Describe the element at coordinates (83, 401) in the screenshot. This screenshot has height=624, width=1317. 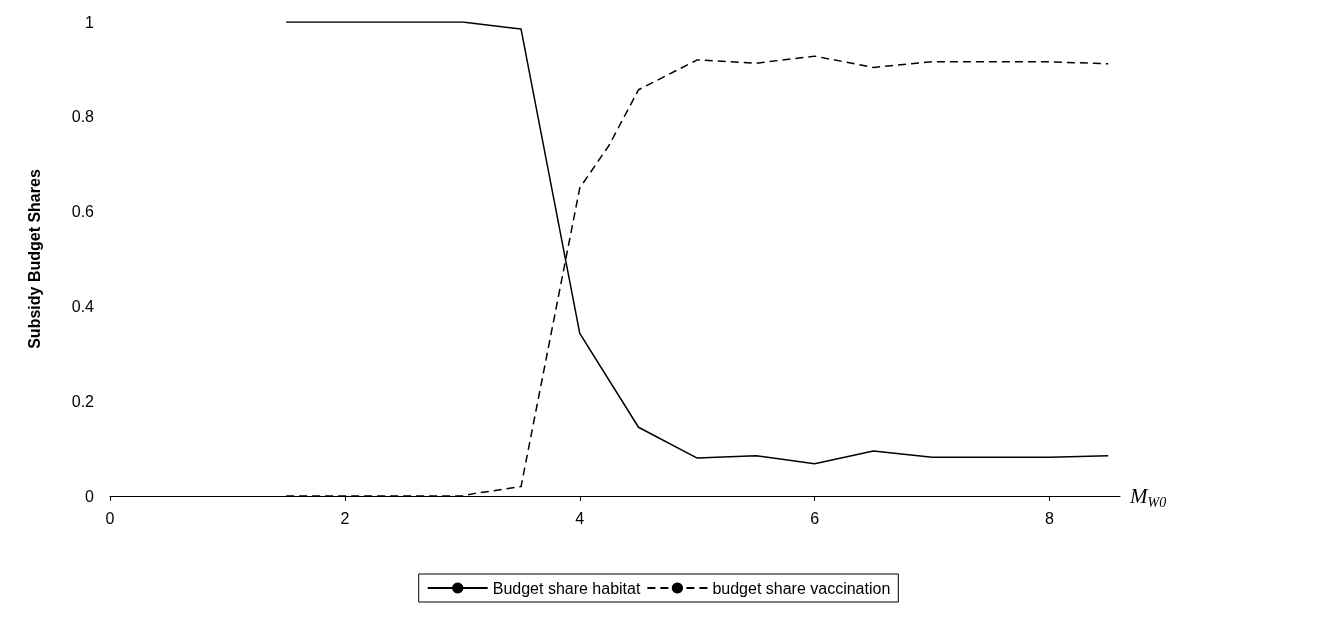
I see `y-tick-label: 0.2` at that location.